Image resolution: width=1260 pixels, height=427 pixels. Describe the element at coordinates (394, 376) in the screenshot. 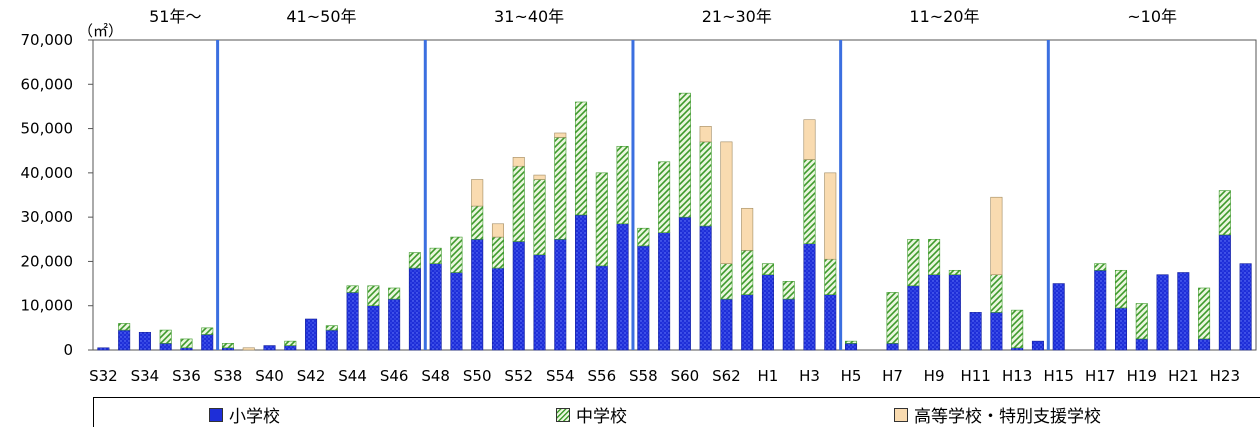

I see `x-tick-label: S46` at that location.